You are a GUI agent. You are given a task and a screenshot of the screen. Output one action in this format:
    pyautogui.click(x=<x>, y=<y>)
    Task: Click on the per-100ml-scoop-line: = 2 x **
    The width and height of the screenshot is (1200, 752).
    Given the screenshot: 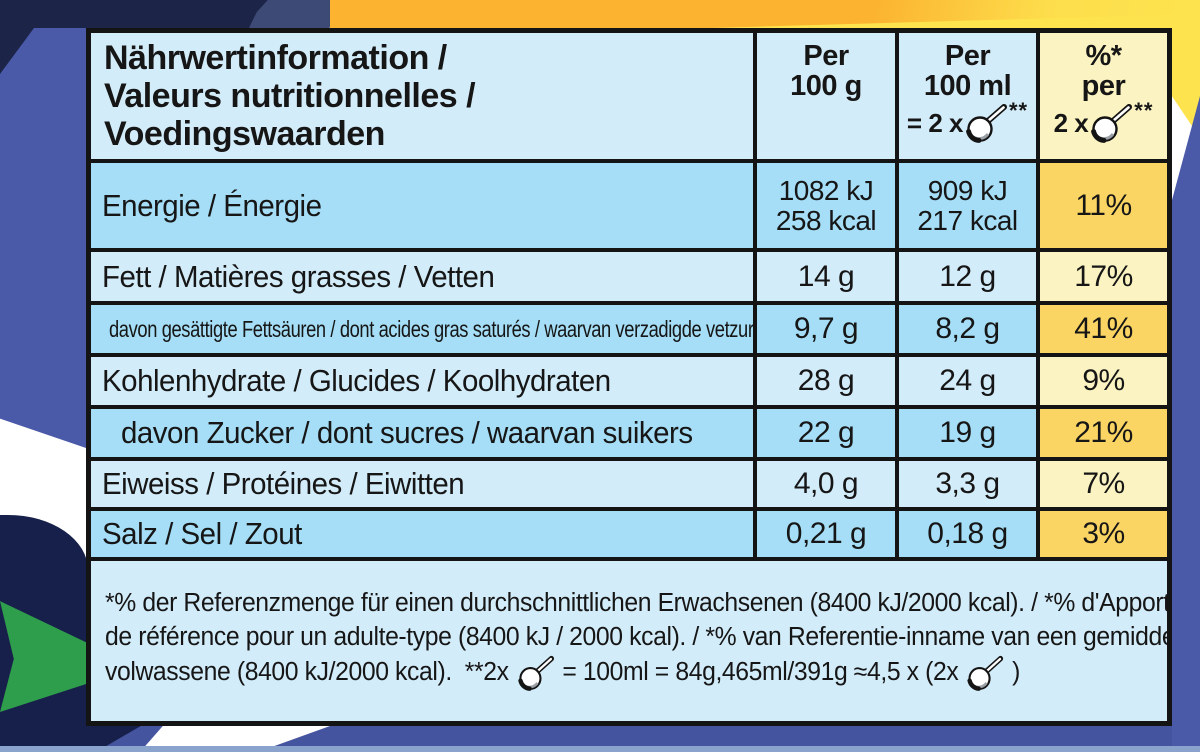 What is the action you would take?
    pyautogui.click(x=967, y=120)
    